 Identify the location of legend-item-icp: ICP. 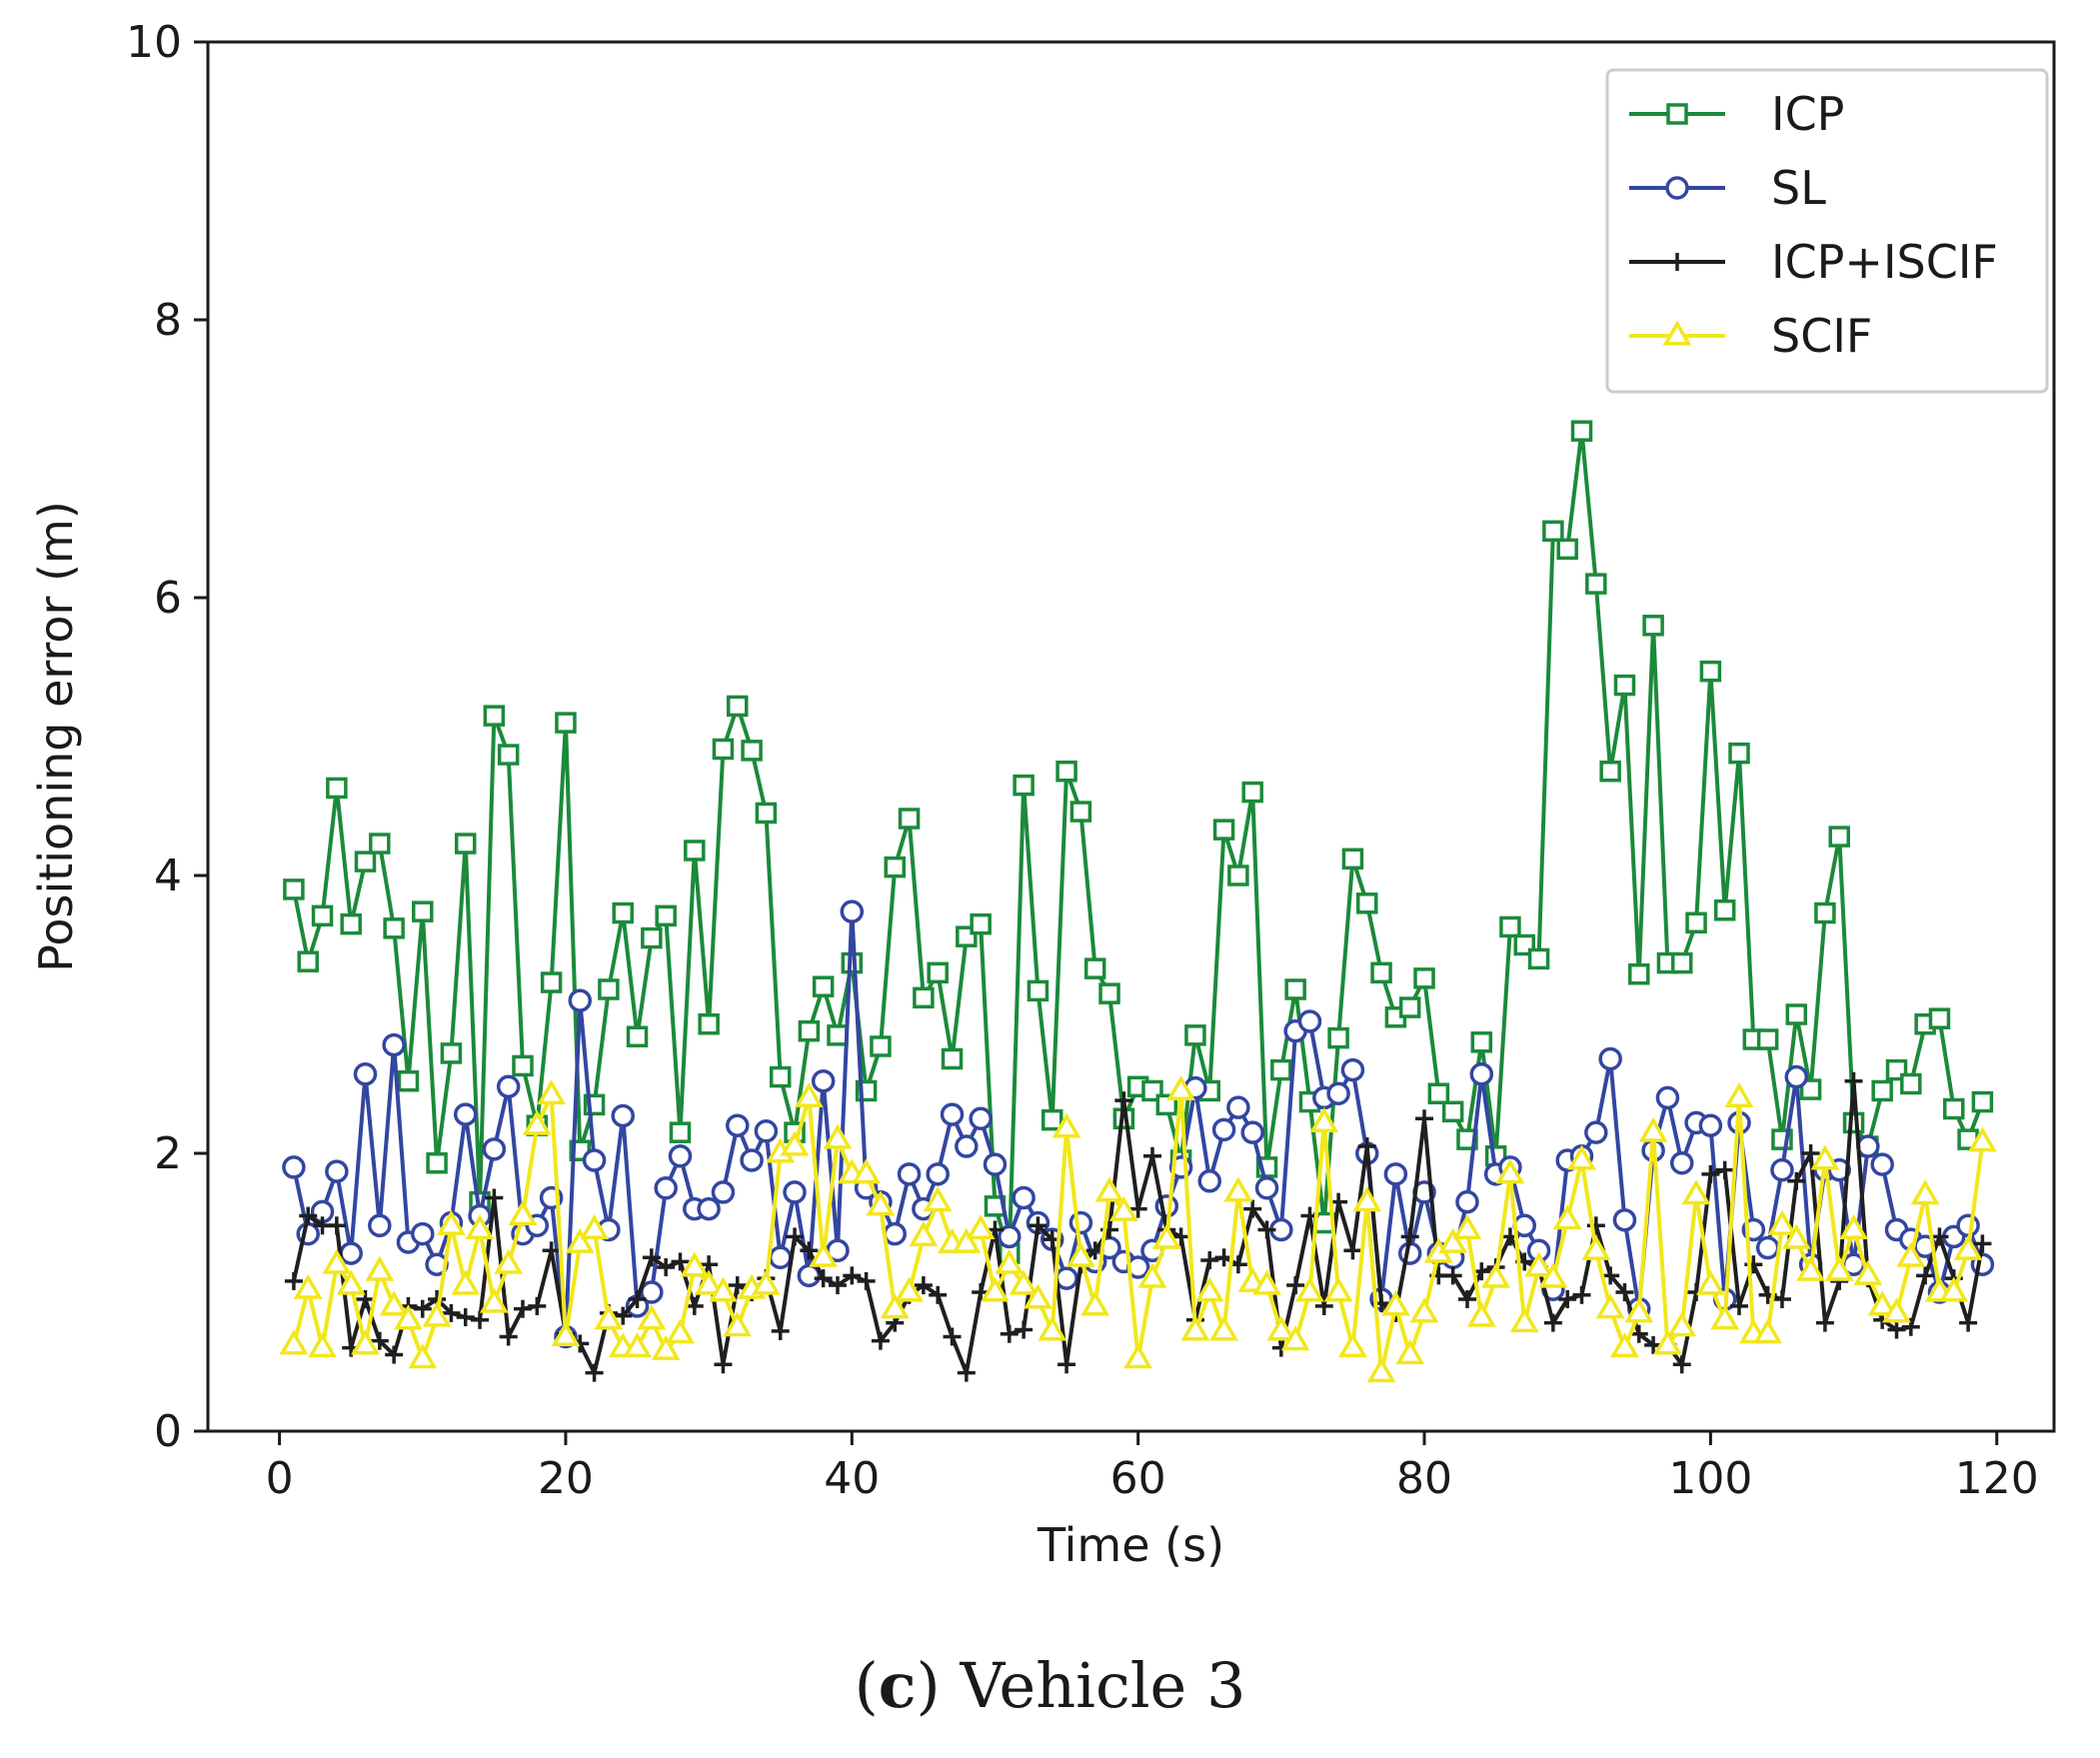
(1736, 114).